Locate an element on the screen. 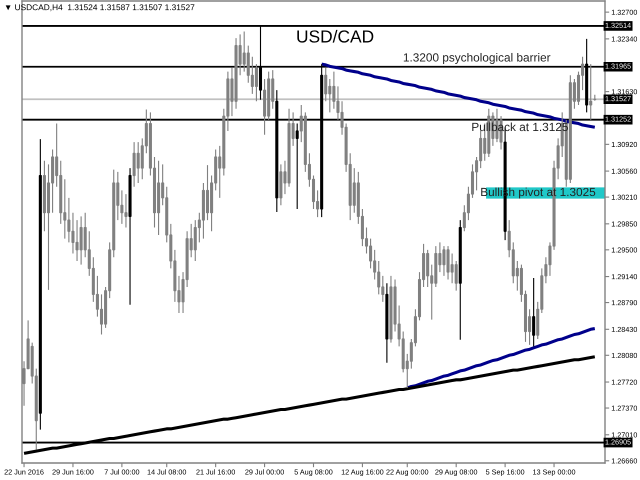 This screenshot has height=480, width=640. chart-subtitle: ▼ USDCAD,H4 1.31524 1.31587 1.31507 1.31527 is located at coordinates (100, 8).